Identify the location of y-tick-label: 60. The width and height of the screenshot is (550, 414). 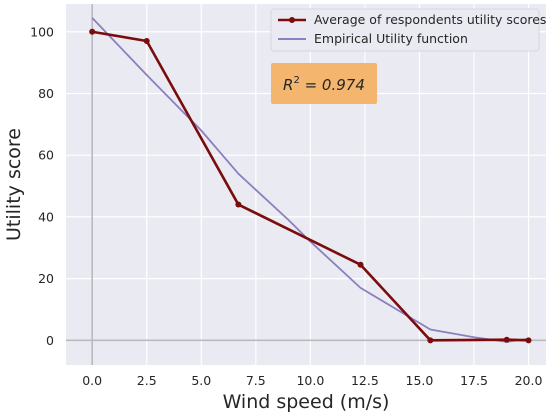
(46, 155).